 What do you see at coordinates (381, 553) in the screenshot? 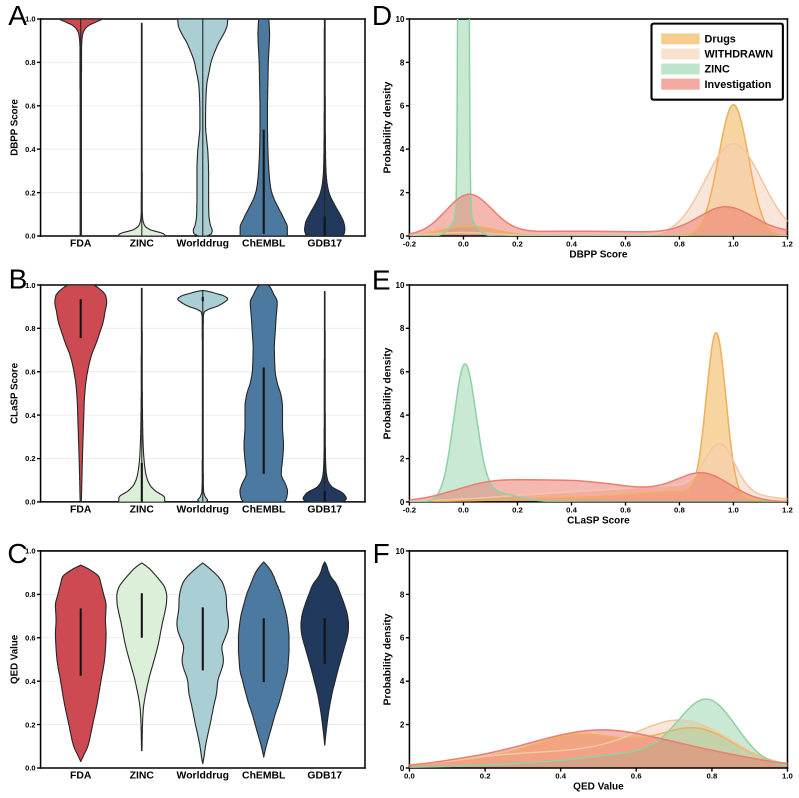
I see `svg-text: F` at bounding box center [381, 553].